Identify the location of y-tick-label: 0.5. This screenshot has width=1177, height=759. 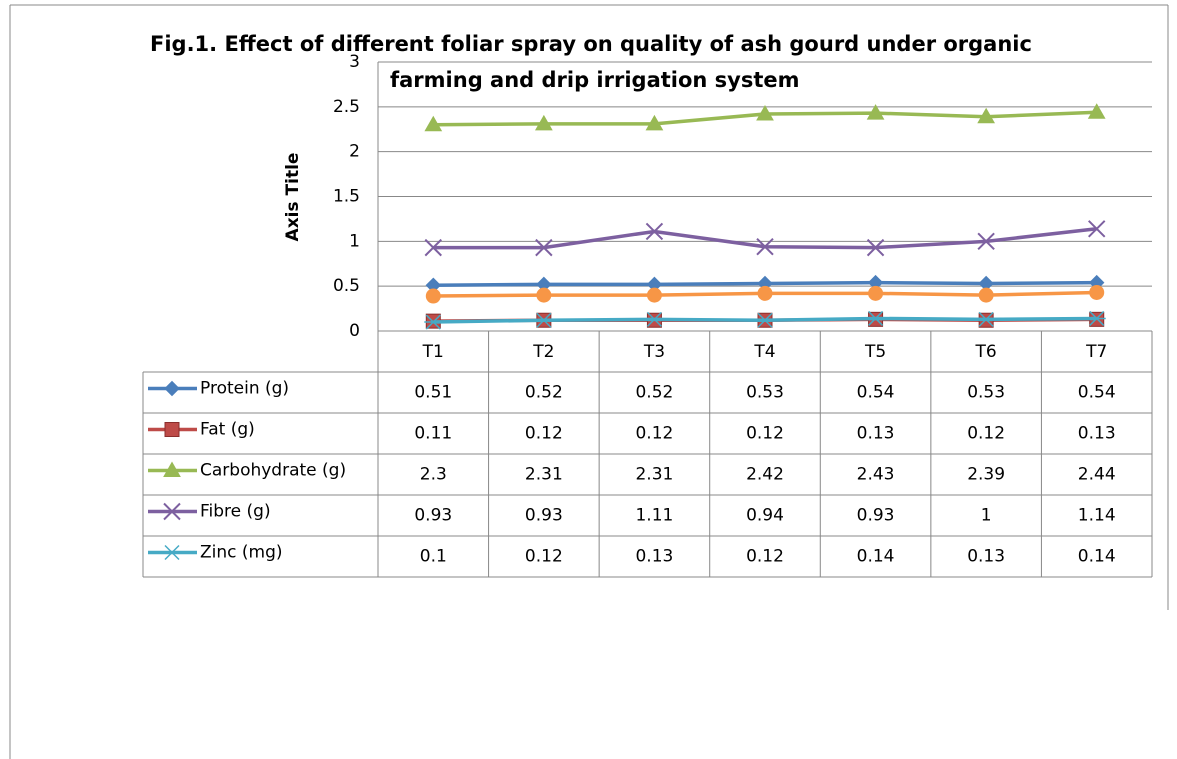
(346, 286).